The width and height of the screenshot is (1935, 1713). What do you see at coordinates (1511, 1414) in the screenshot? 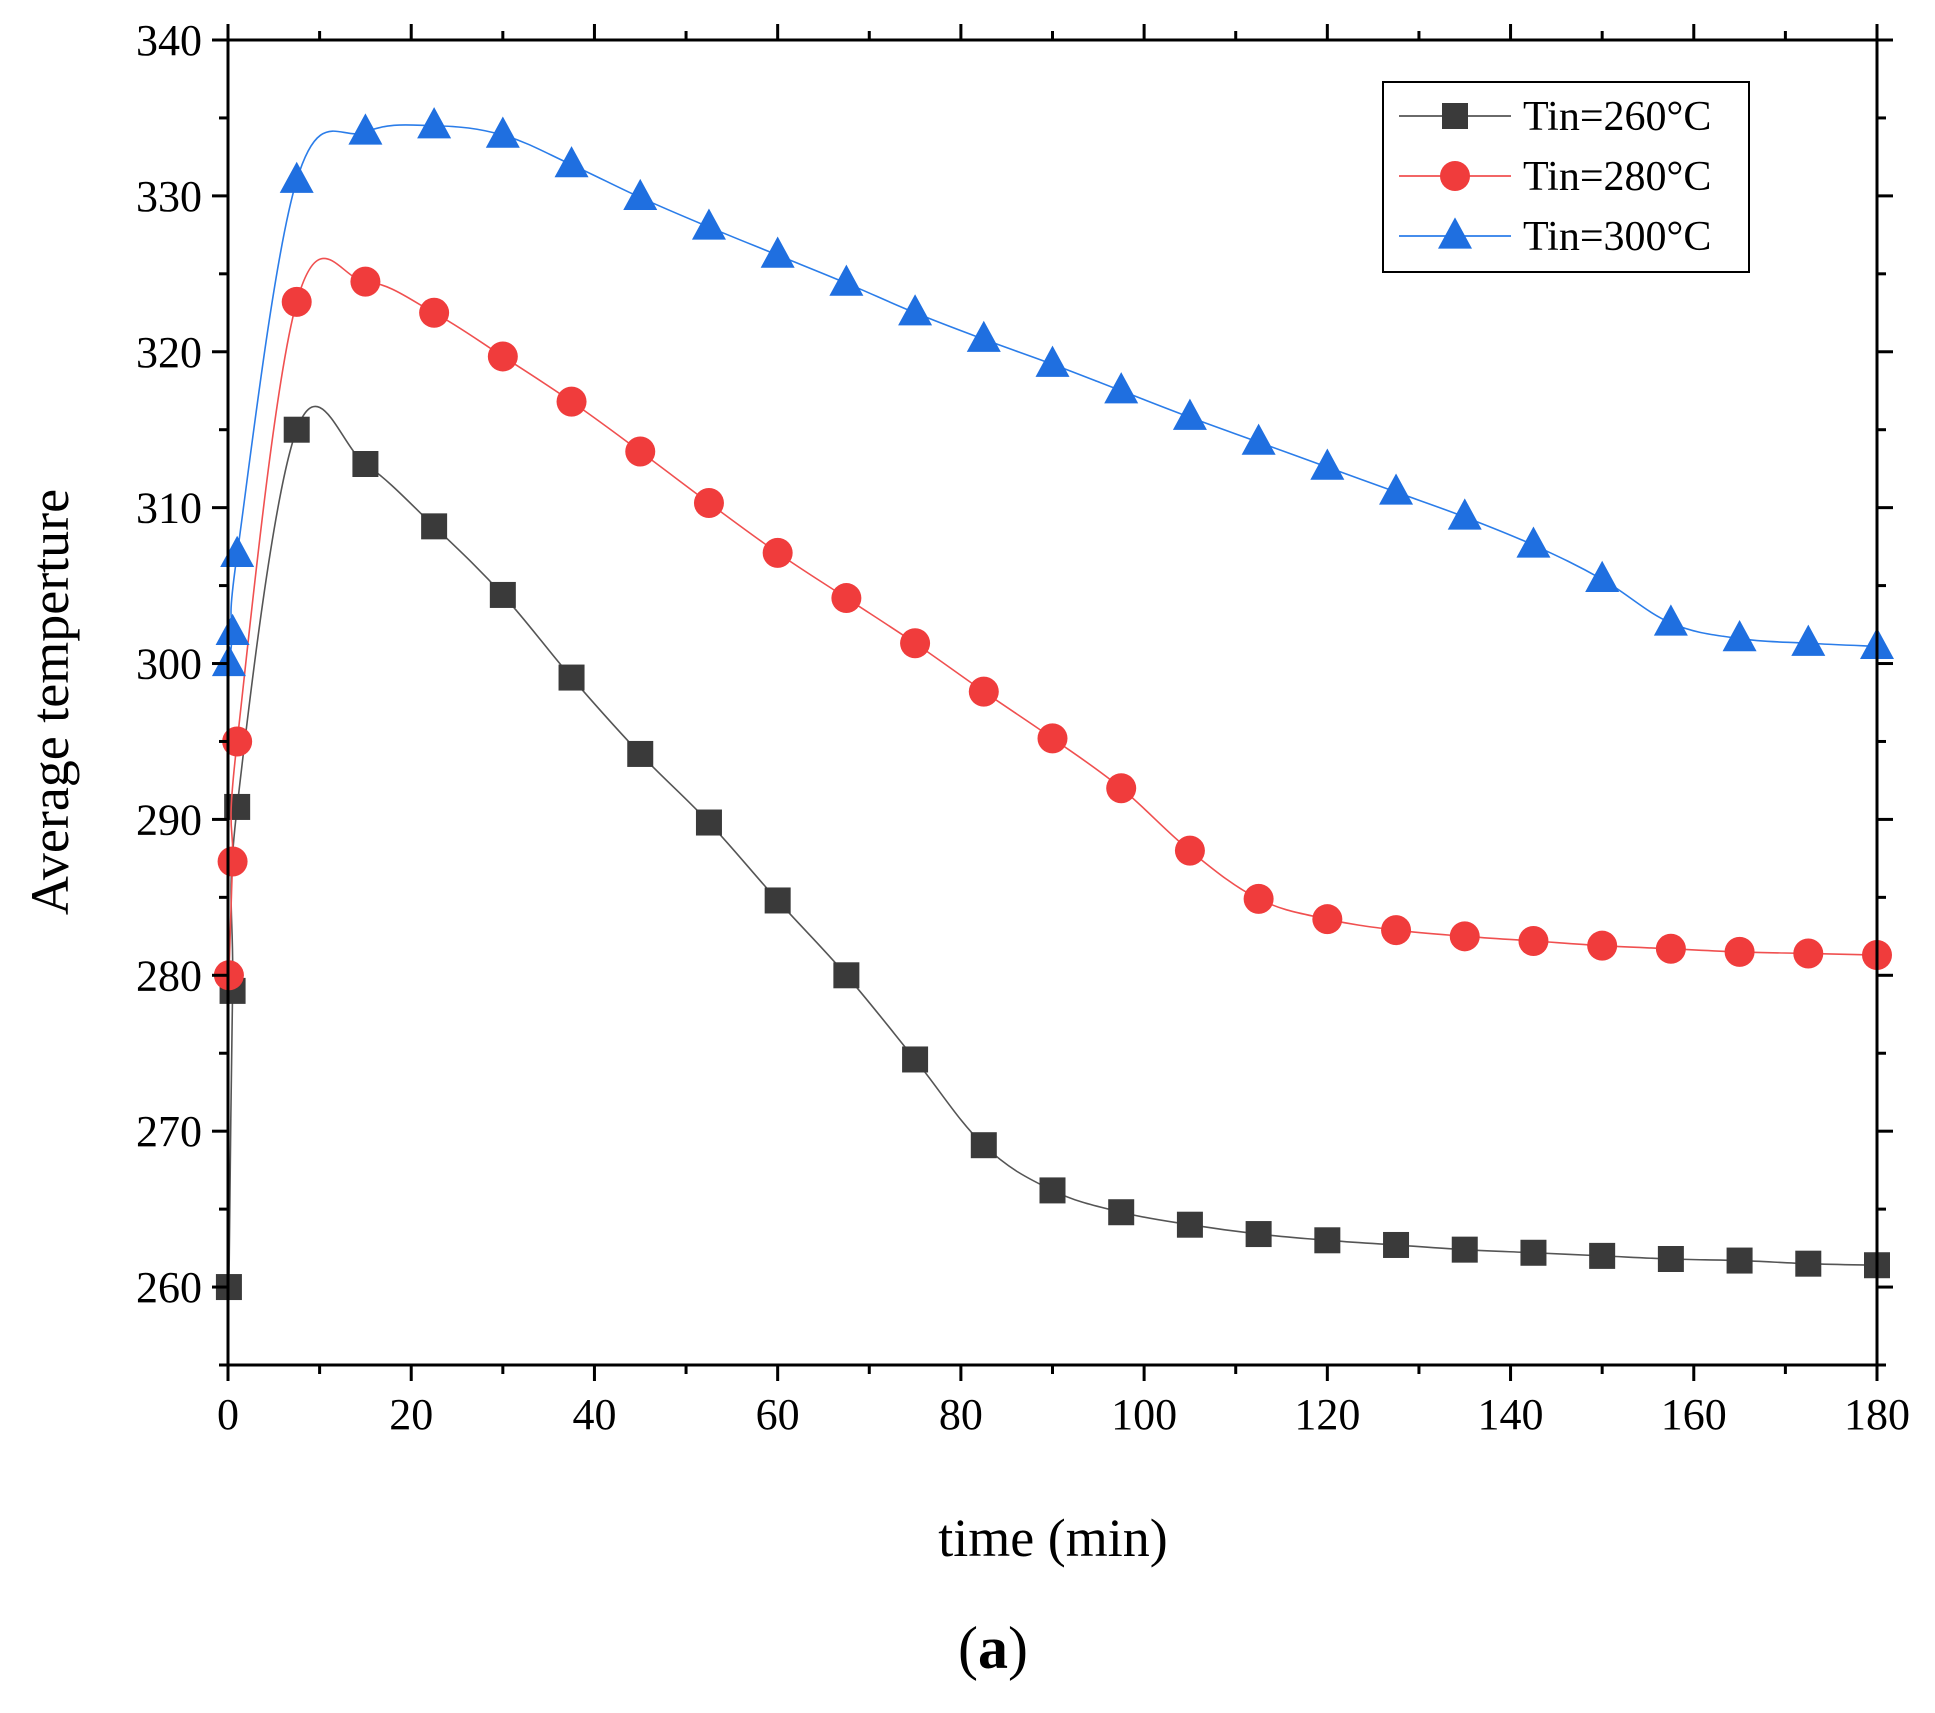
I see `x-tick-label-8: 140` at bounding box center [1511, 1414].